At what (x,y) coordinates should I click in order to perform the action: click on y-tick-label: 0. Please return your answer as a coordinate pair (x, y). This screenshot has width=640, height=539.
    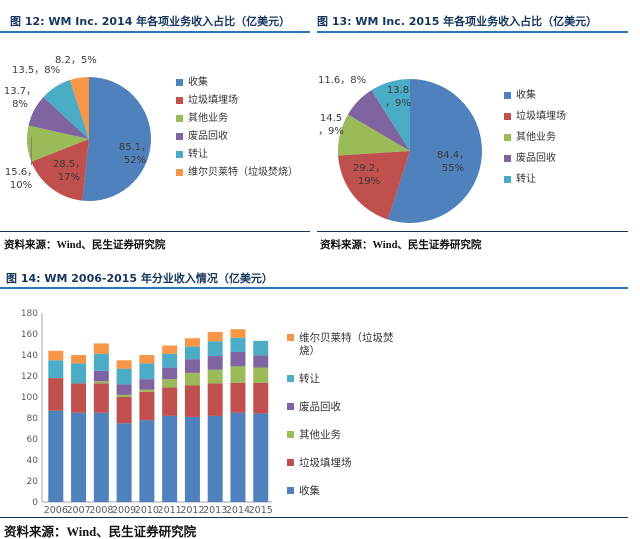
    Looking at the image, I should click on (35, 503).